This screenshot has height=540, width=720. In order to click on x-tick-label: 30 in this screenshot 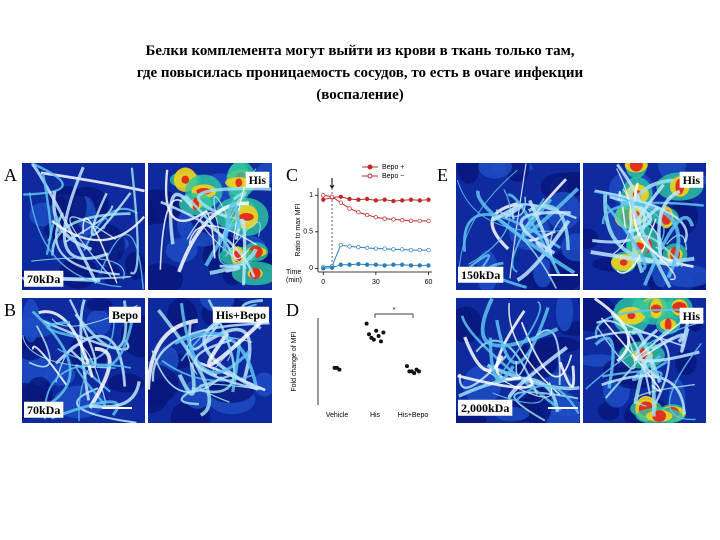, I will do `click(376, 282)`.